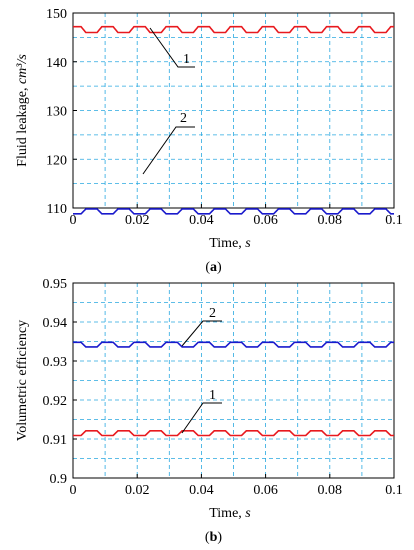 The image size is (414, 550). What do you see at coordinates (59, 479) in the screenshot?
I see `y-tick-label: 0.9` at bounding box center [59, 479].